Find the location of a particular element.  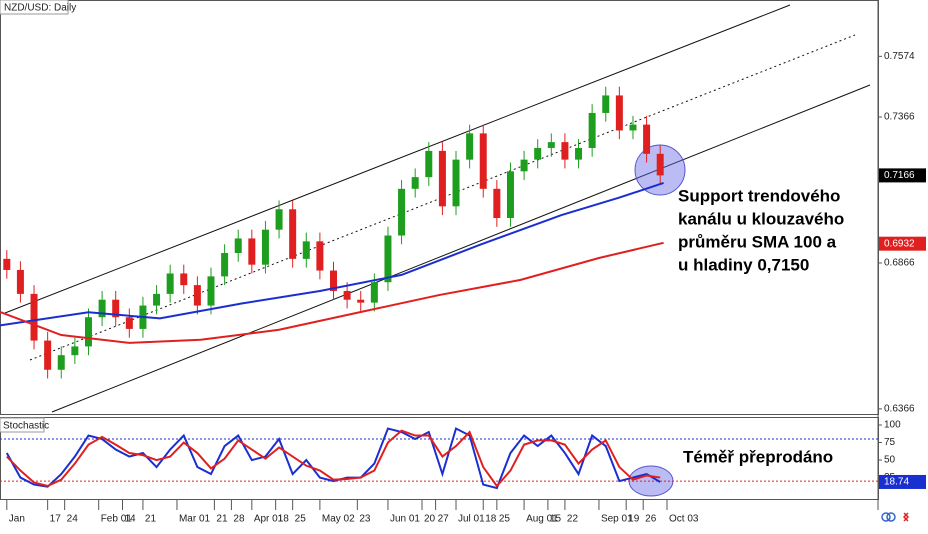

x-tick-label: 27 is located at coordinates (444, 519).